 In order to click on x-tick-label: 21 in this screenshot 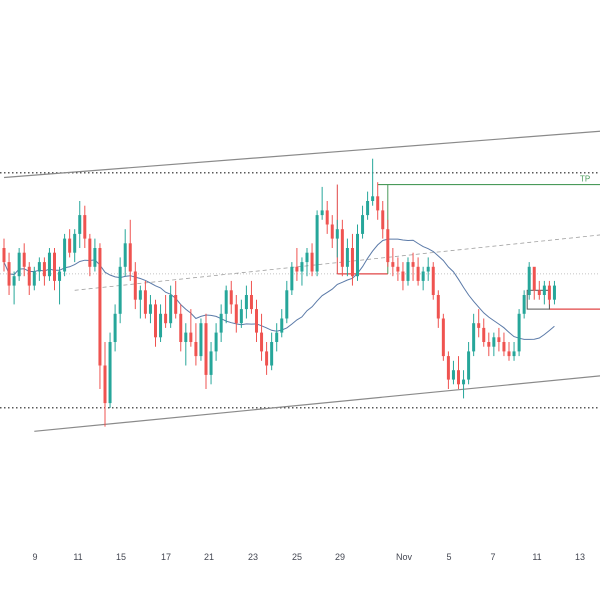, I will do `click(209, 557)`.